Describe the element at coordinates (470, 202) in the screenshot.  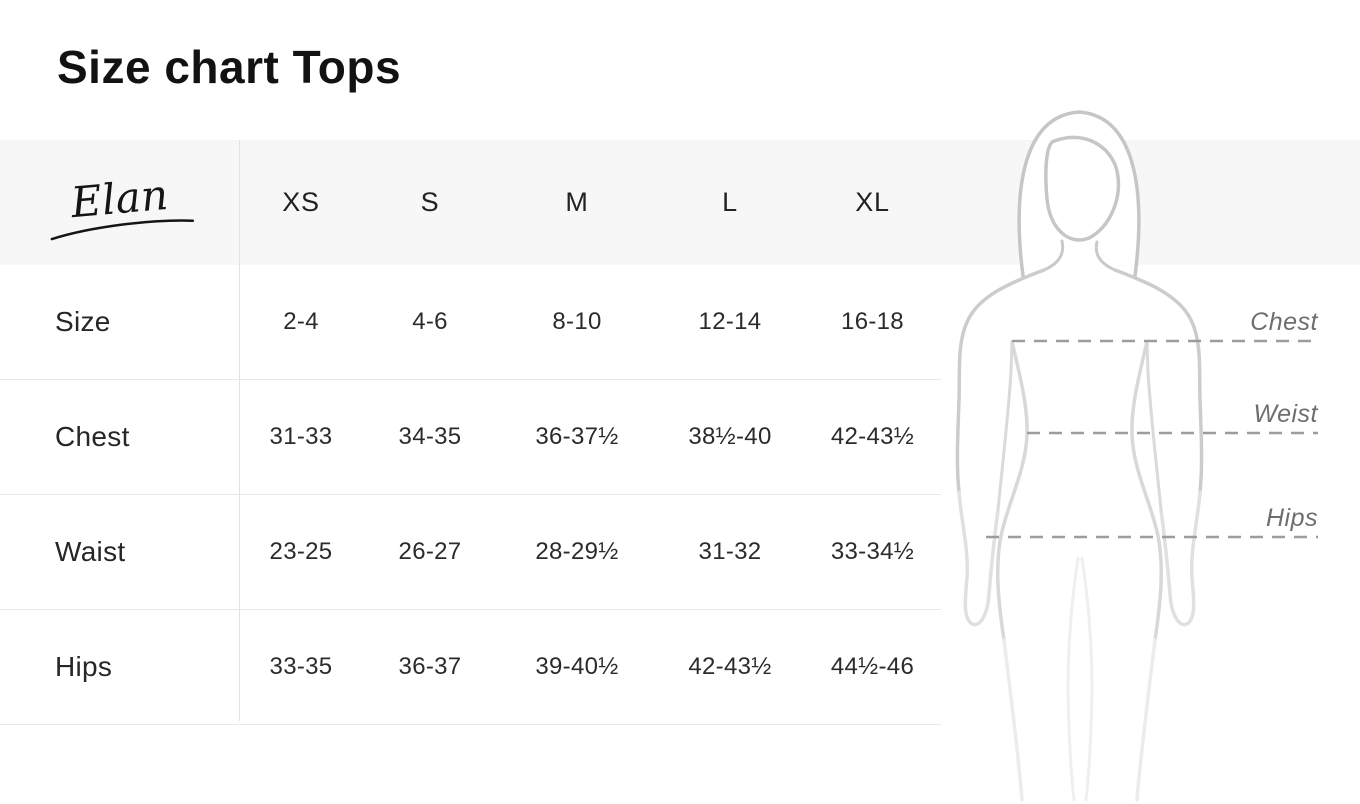
I see `header-row: Elan XS S M L XL` at that location.